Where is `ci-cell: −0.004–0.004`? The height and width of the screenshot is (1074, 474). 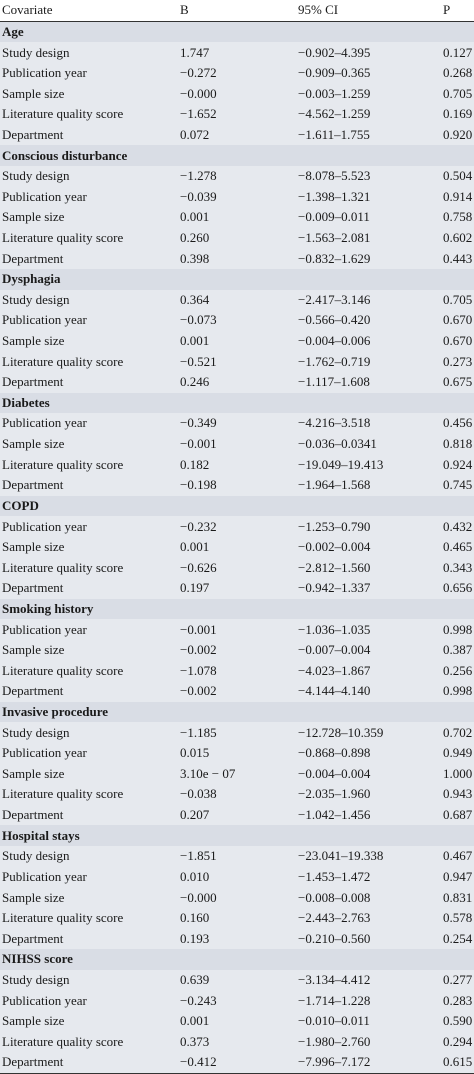
ci-cell: −0.004–0.004 is located at coordinates (368, 774).